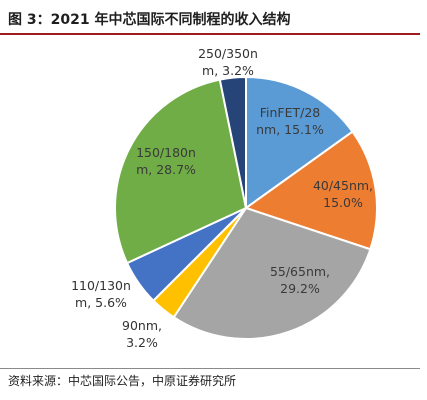 The image size is (427, 400). Describe the element at coordinates (210, 34) in the screenshot. I see `title-rule` at that location.